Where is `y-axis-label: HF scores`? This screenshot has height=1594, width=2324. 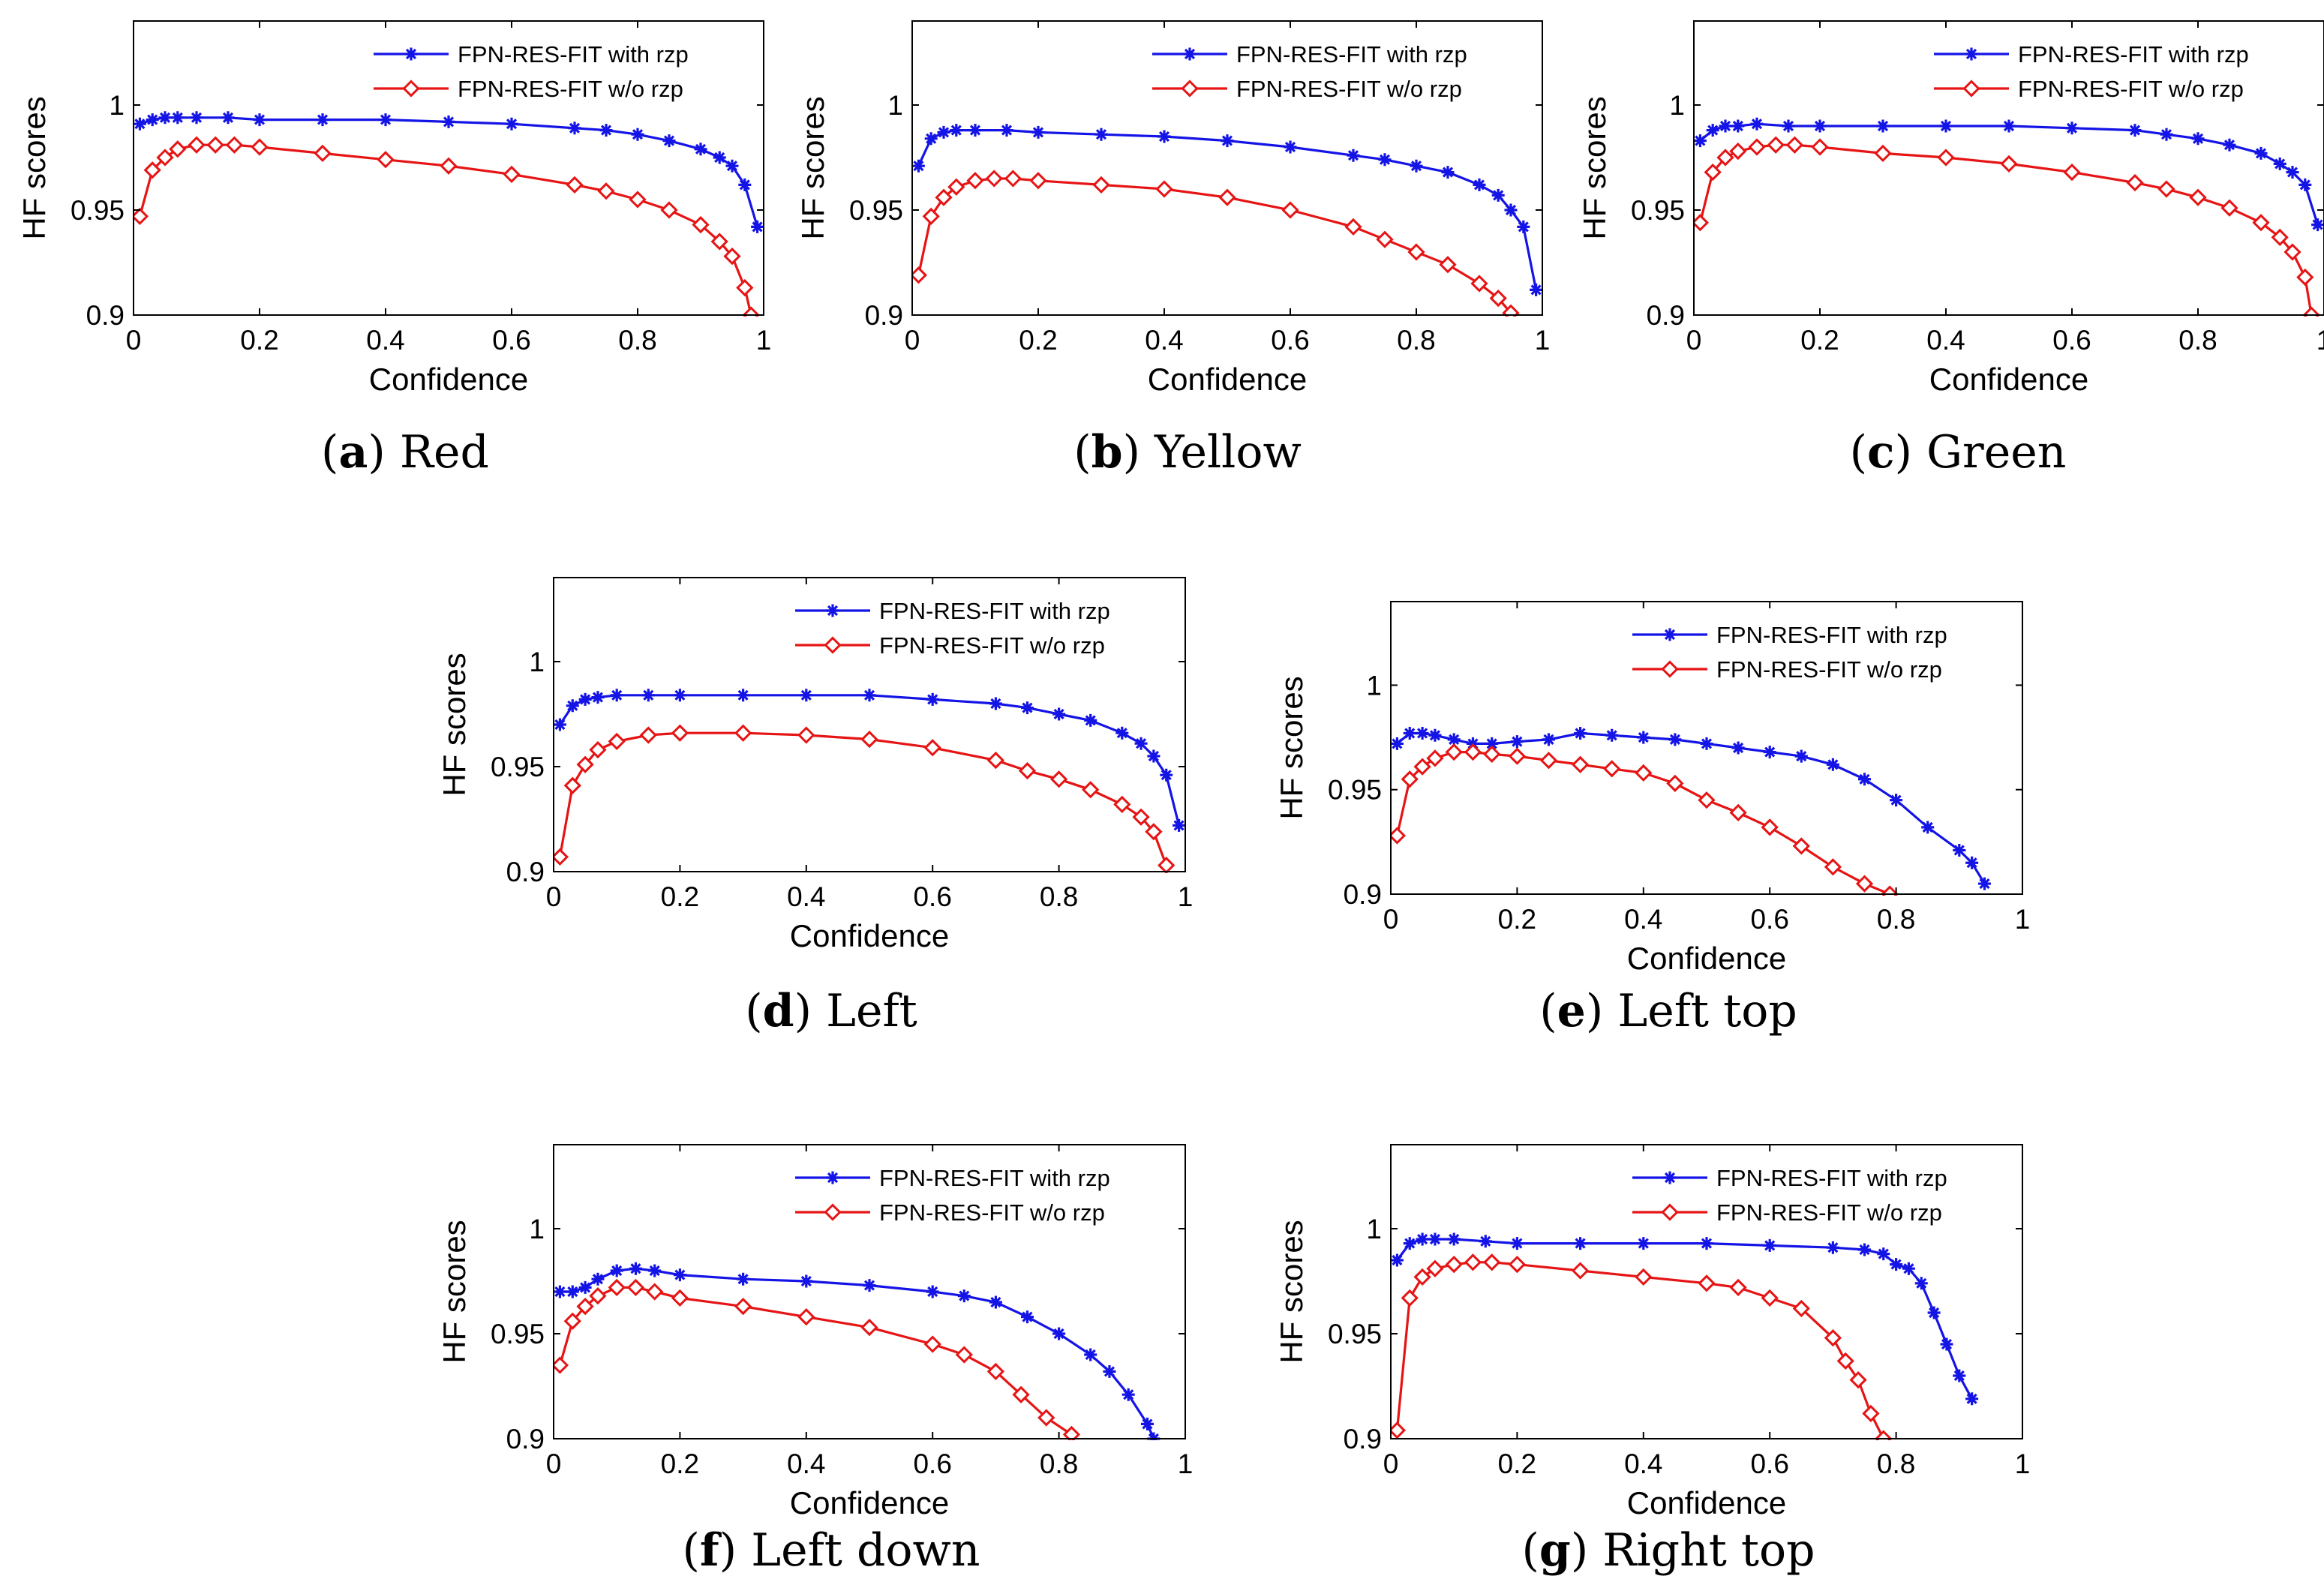
y-axis-label: HF scores is located at coordinates (454, 725).